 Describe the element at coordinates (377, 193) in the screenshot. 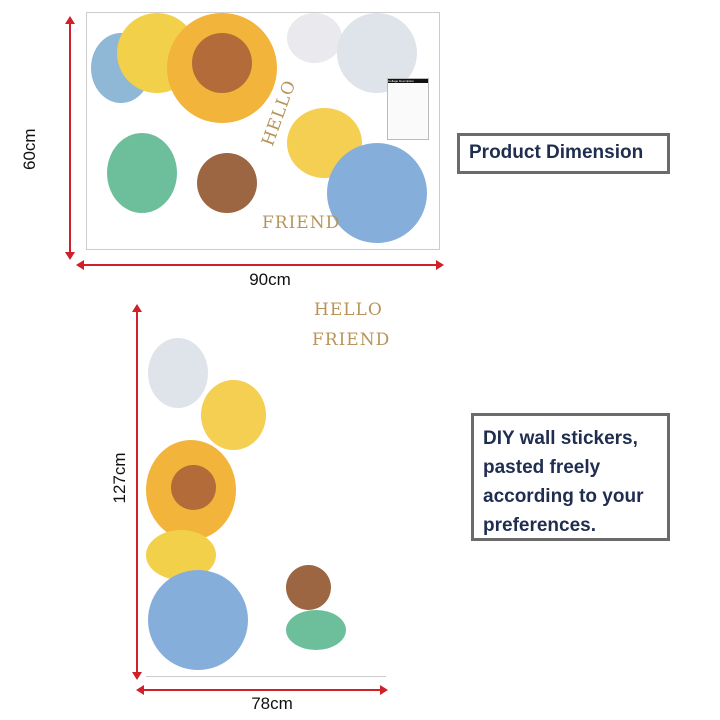

I see `elephant-2-art` at that location.